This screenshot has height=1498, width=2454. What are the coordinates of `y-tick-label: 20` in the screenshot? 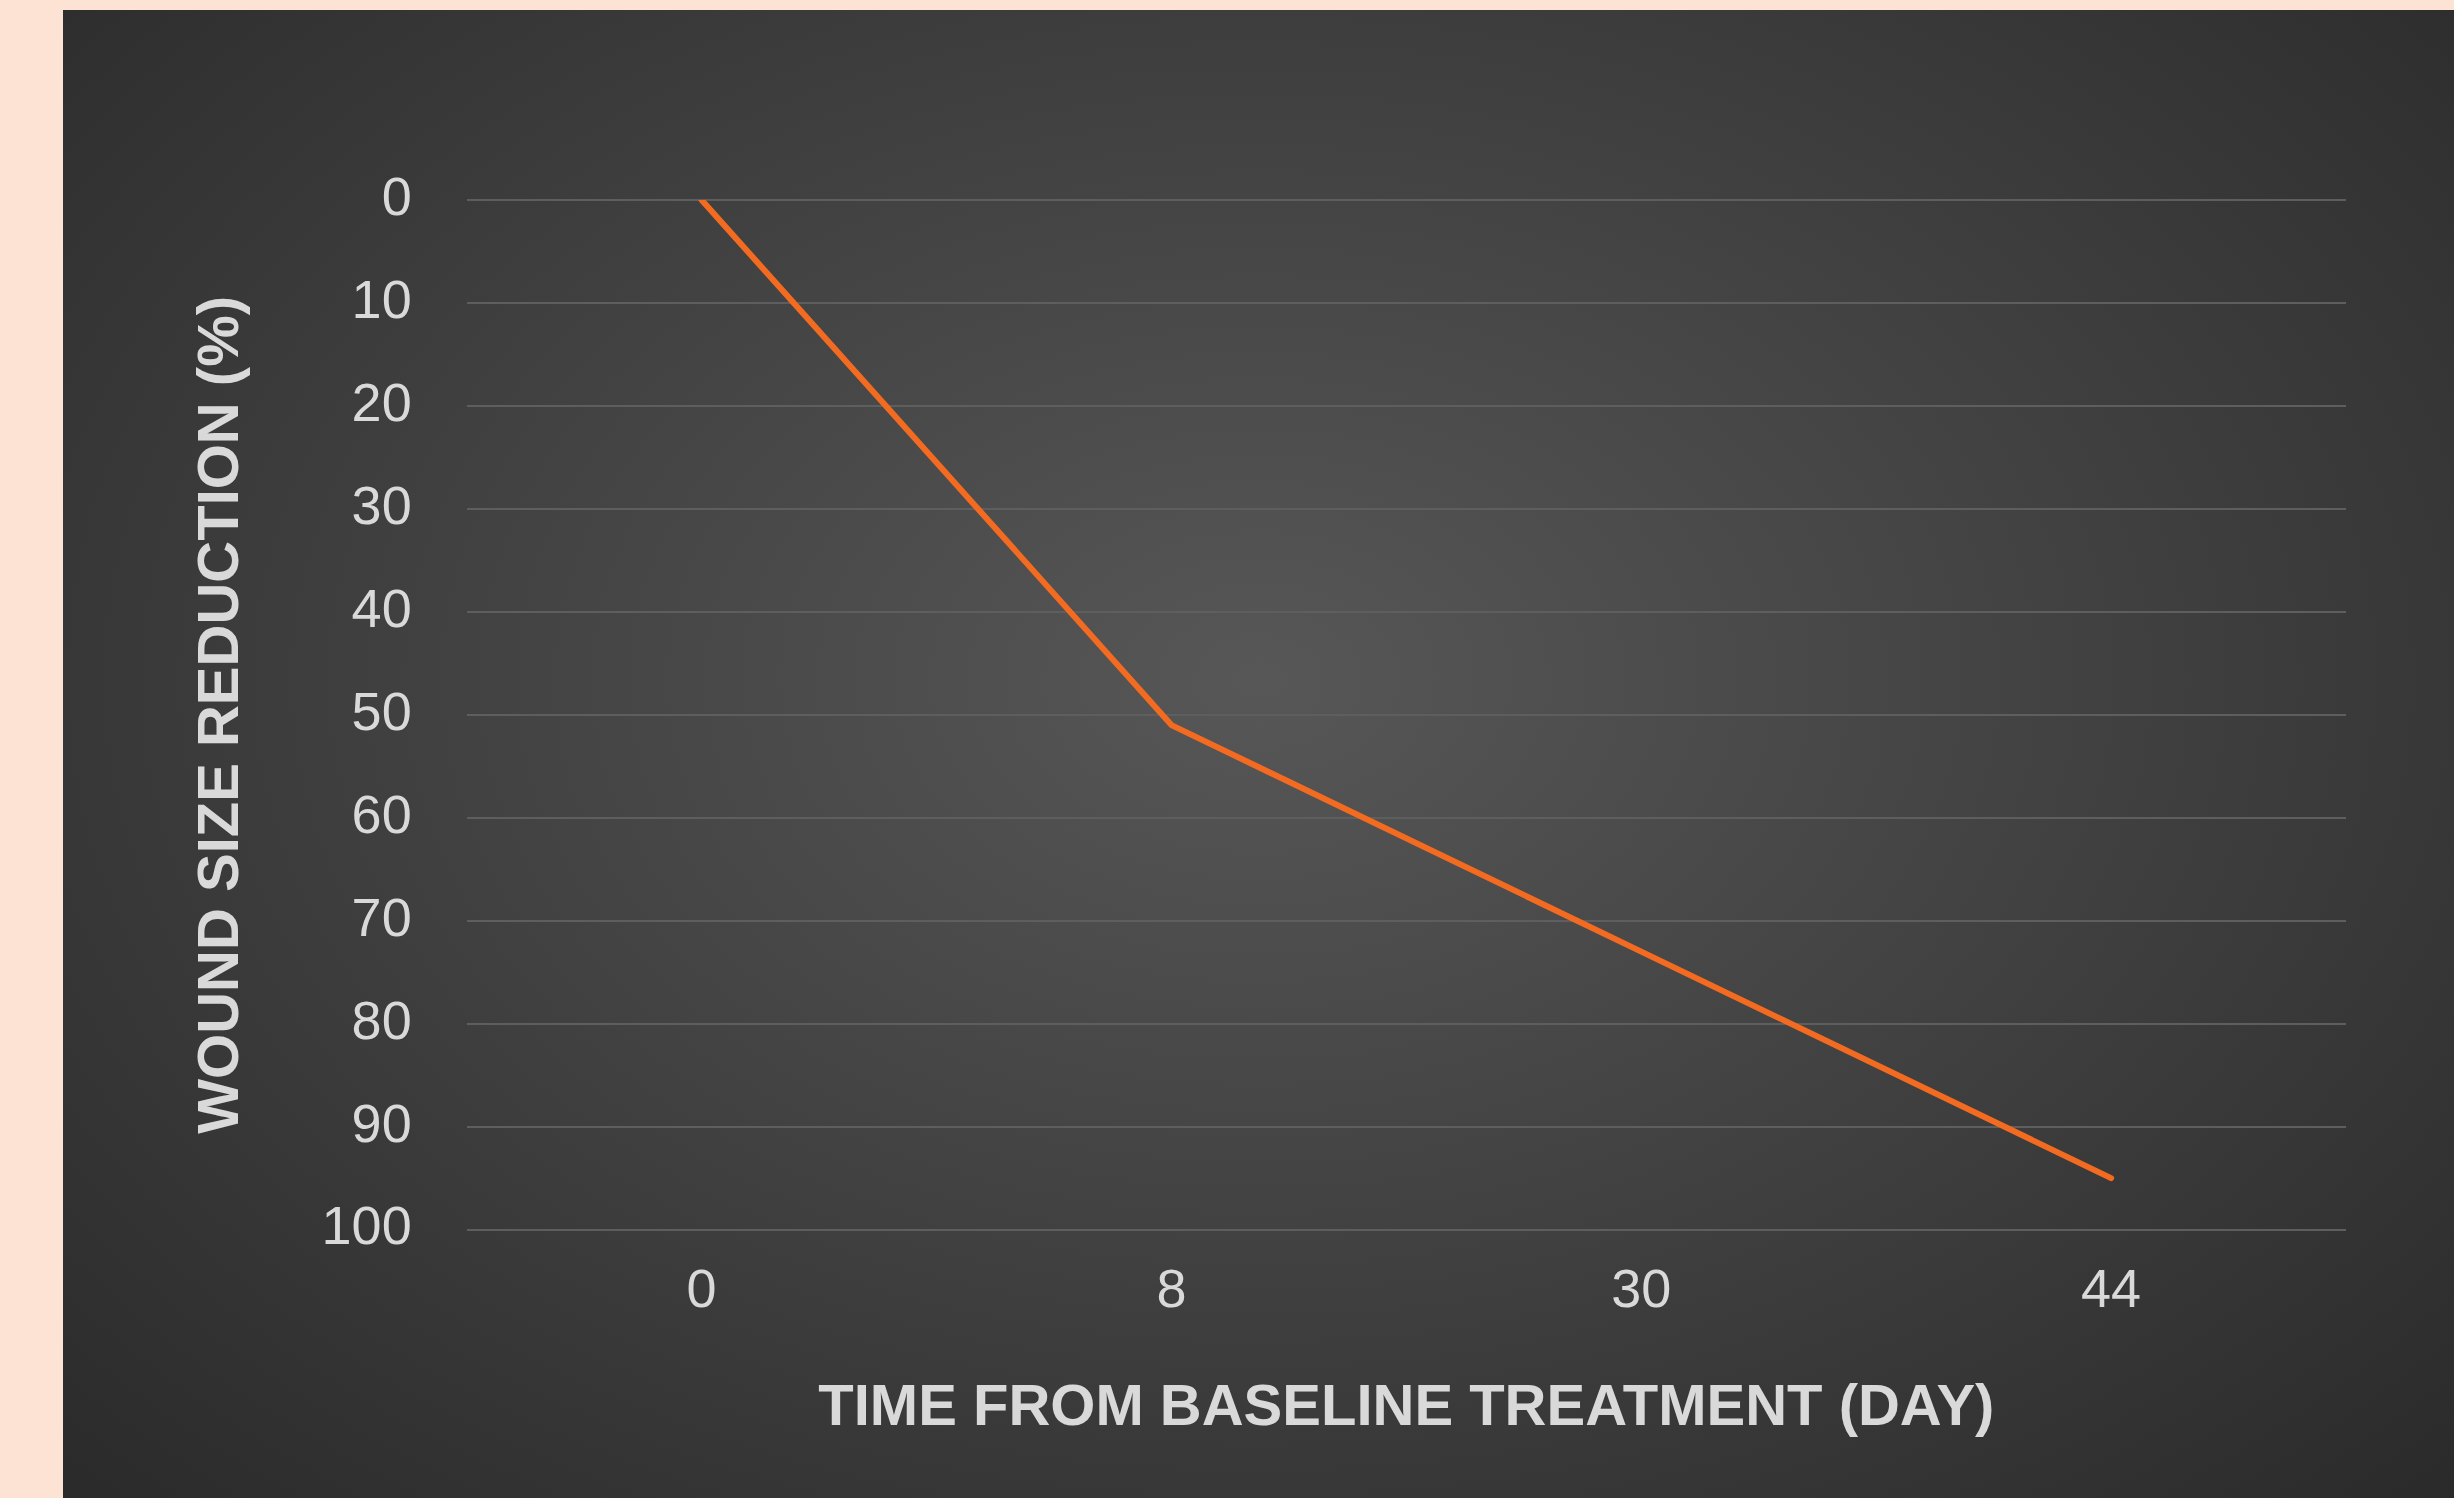 It's located at (381, 401).